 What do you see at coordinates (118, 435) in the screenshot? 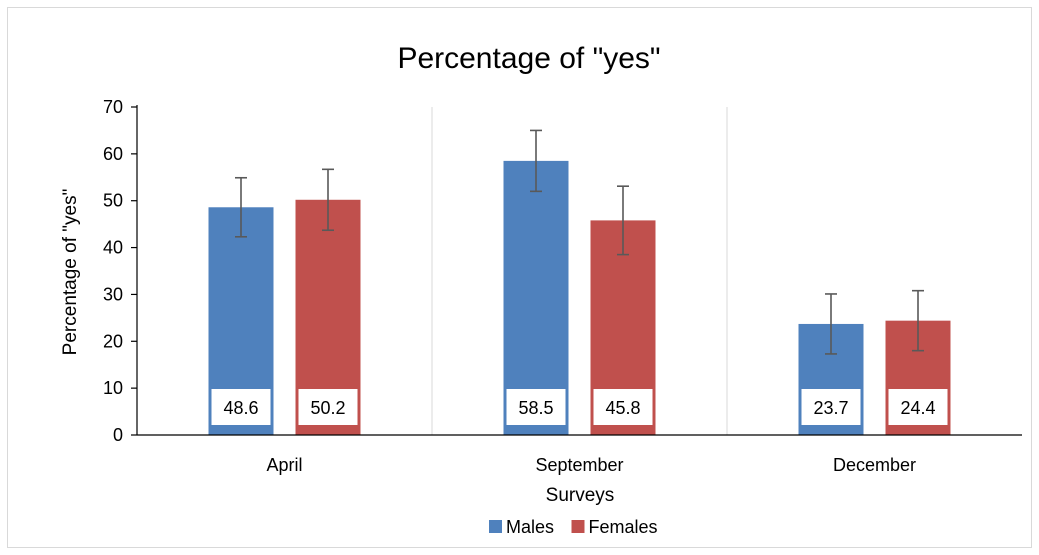
I see `y-tick-label: 0` at bounding box center [118, 435].